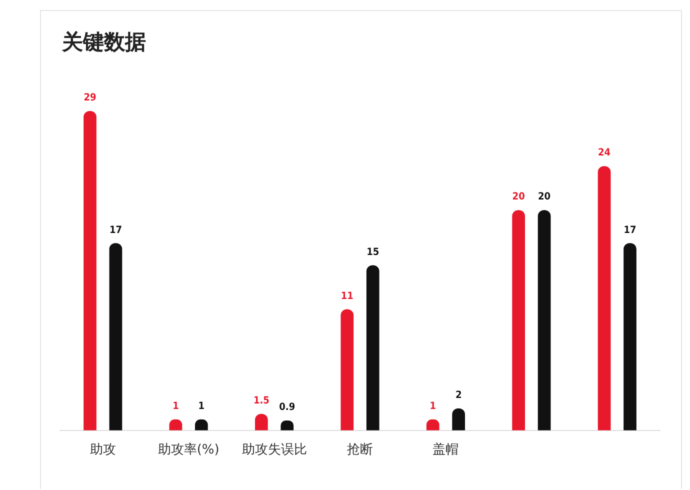 Image resolution: width=690 pixels, height=490 pixels. I want to click on data-label: 15, so click(373, 252).